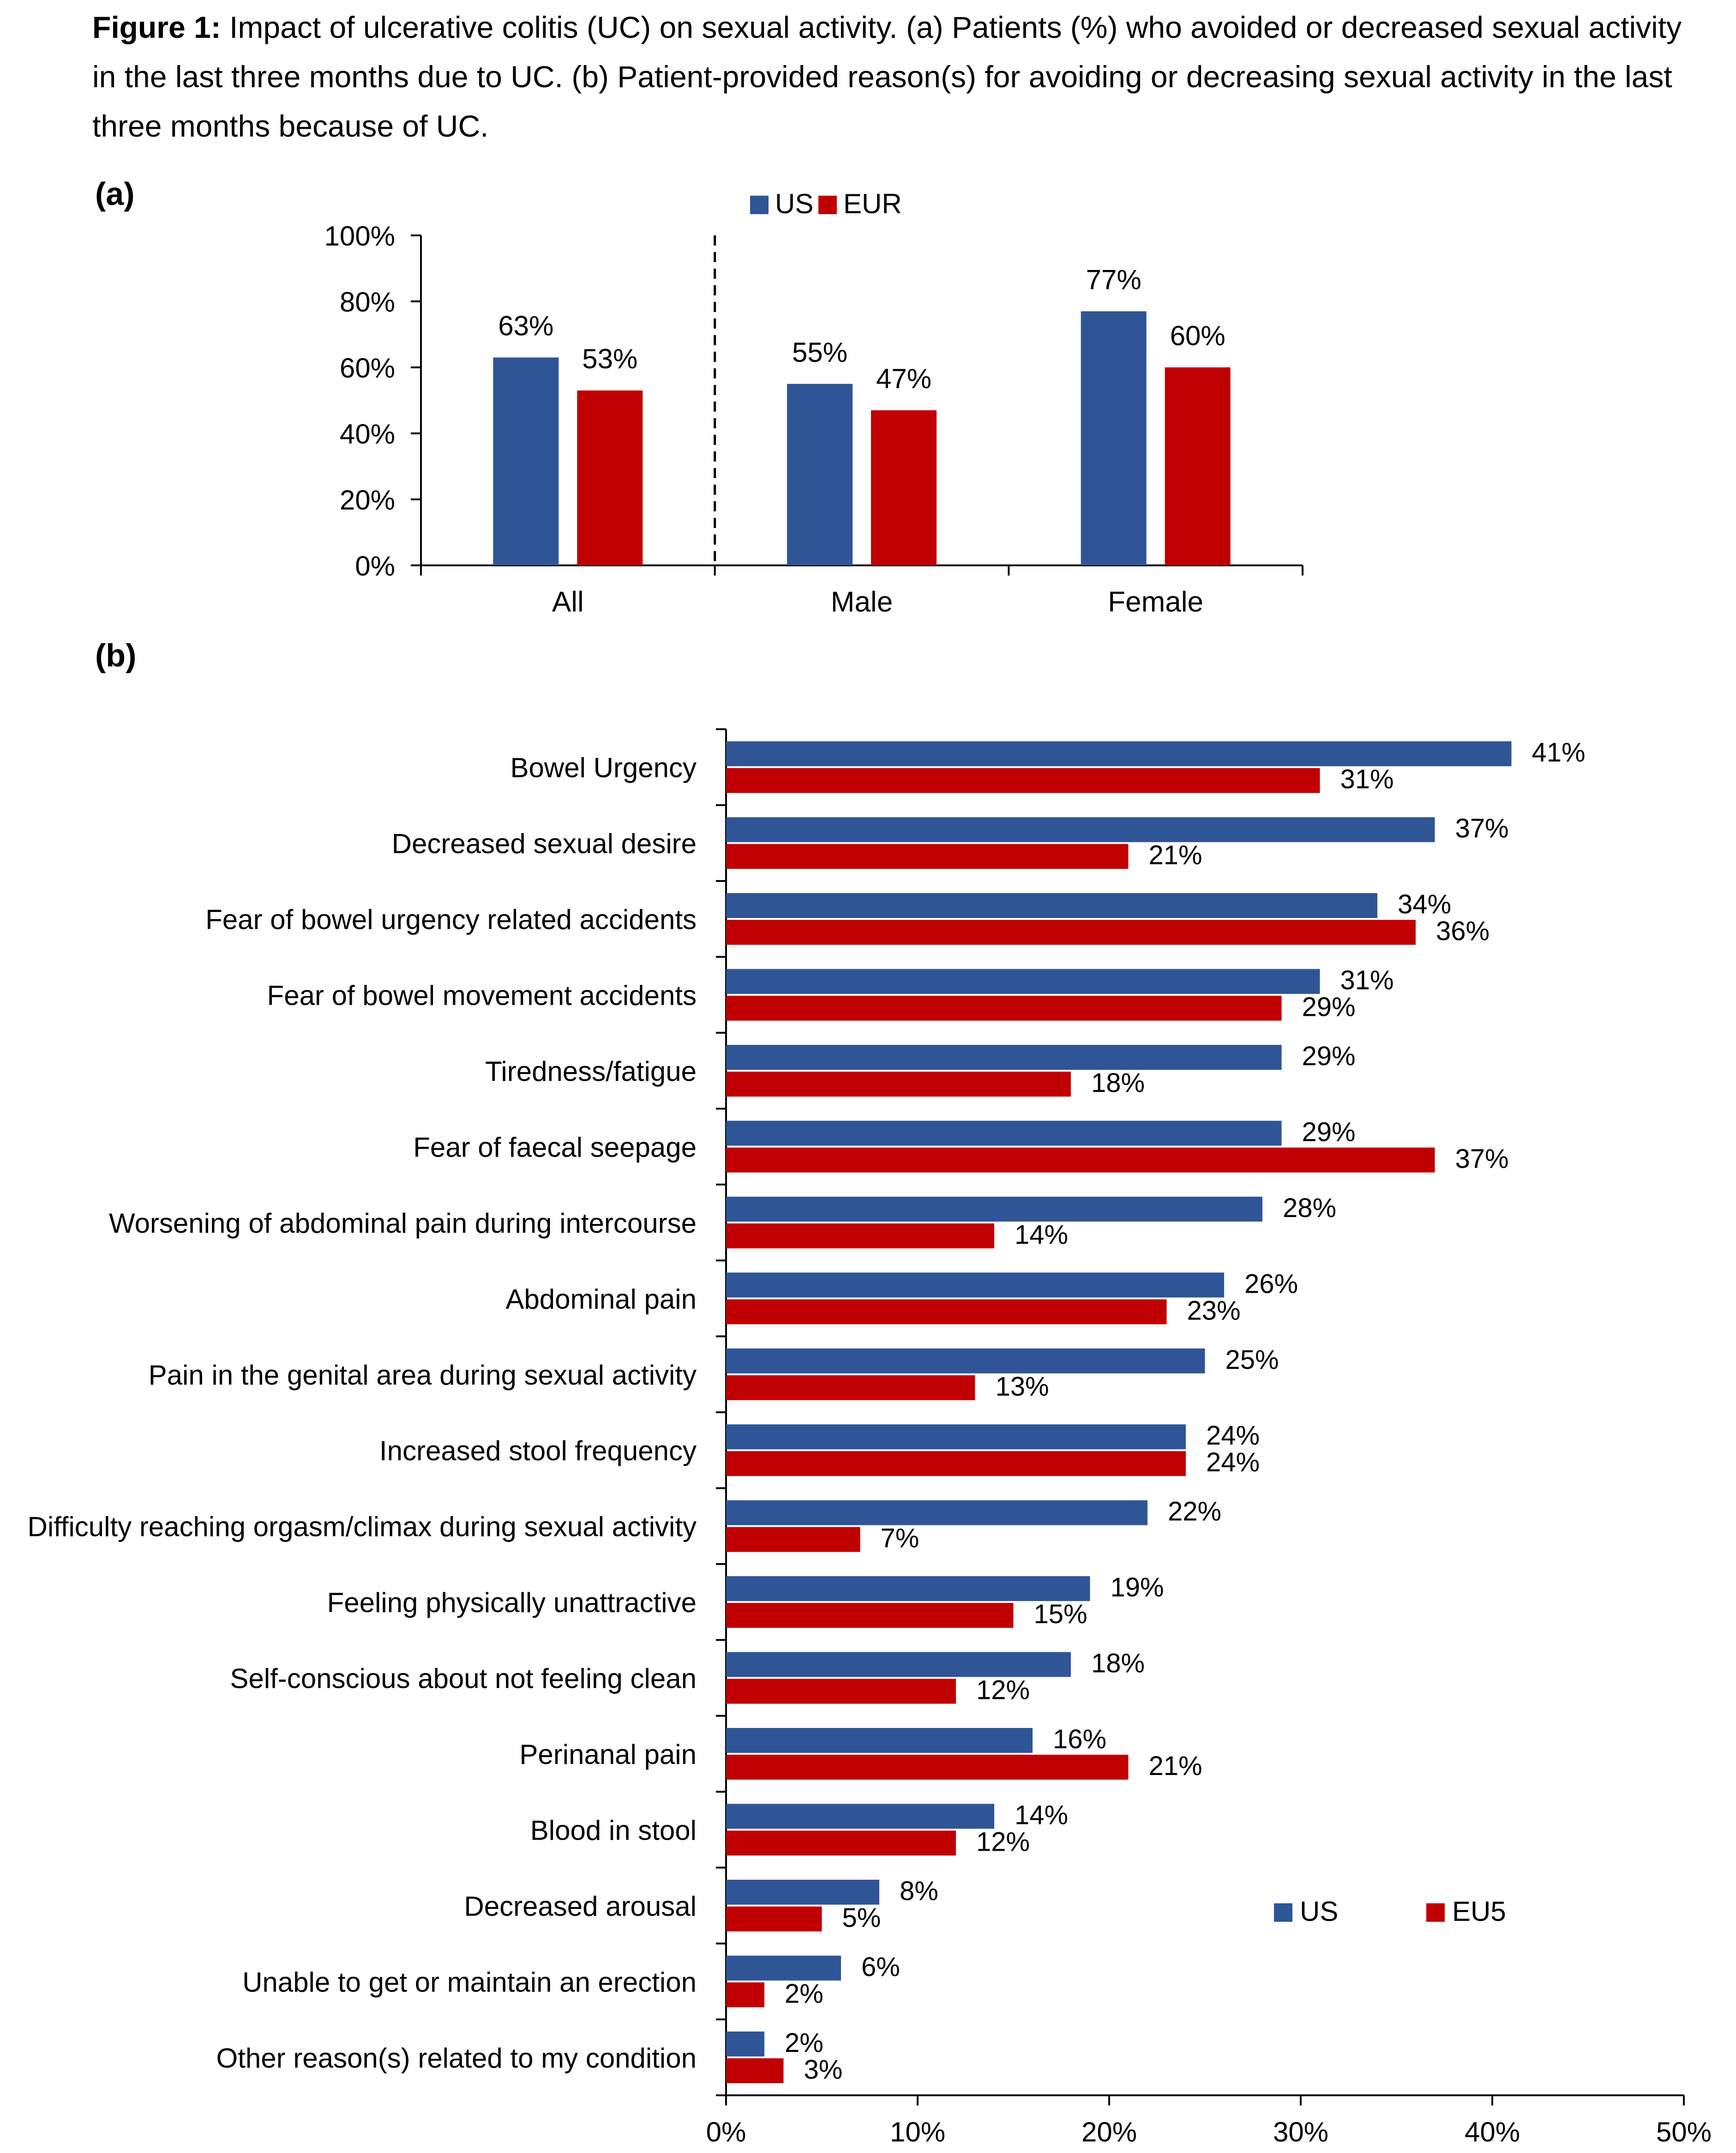  Describe the element at coordinates (116, 655) in the screenshot. I see `panel-b-label: (b)` at that location.